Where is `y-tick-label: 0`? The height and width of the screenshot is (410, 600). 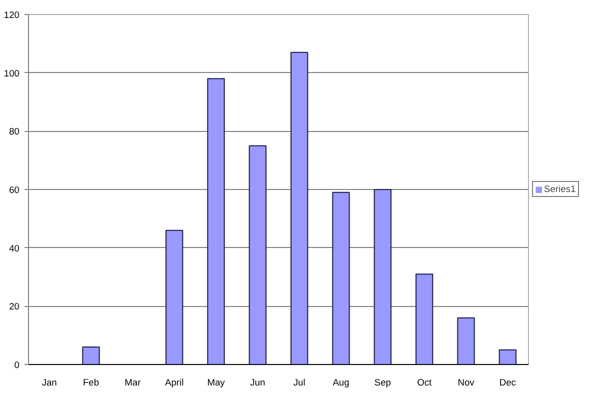
y-tick-label: 0 is located at coordinates (17, 365).